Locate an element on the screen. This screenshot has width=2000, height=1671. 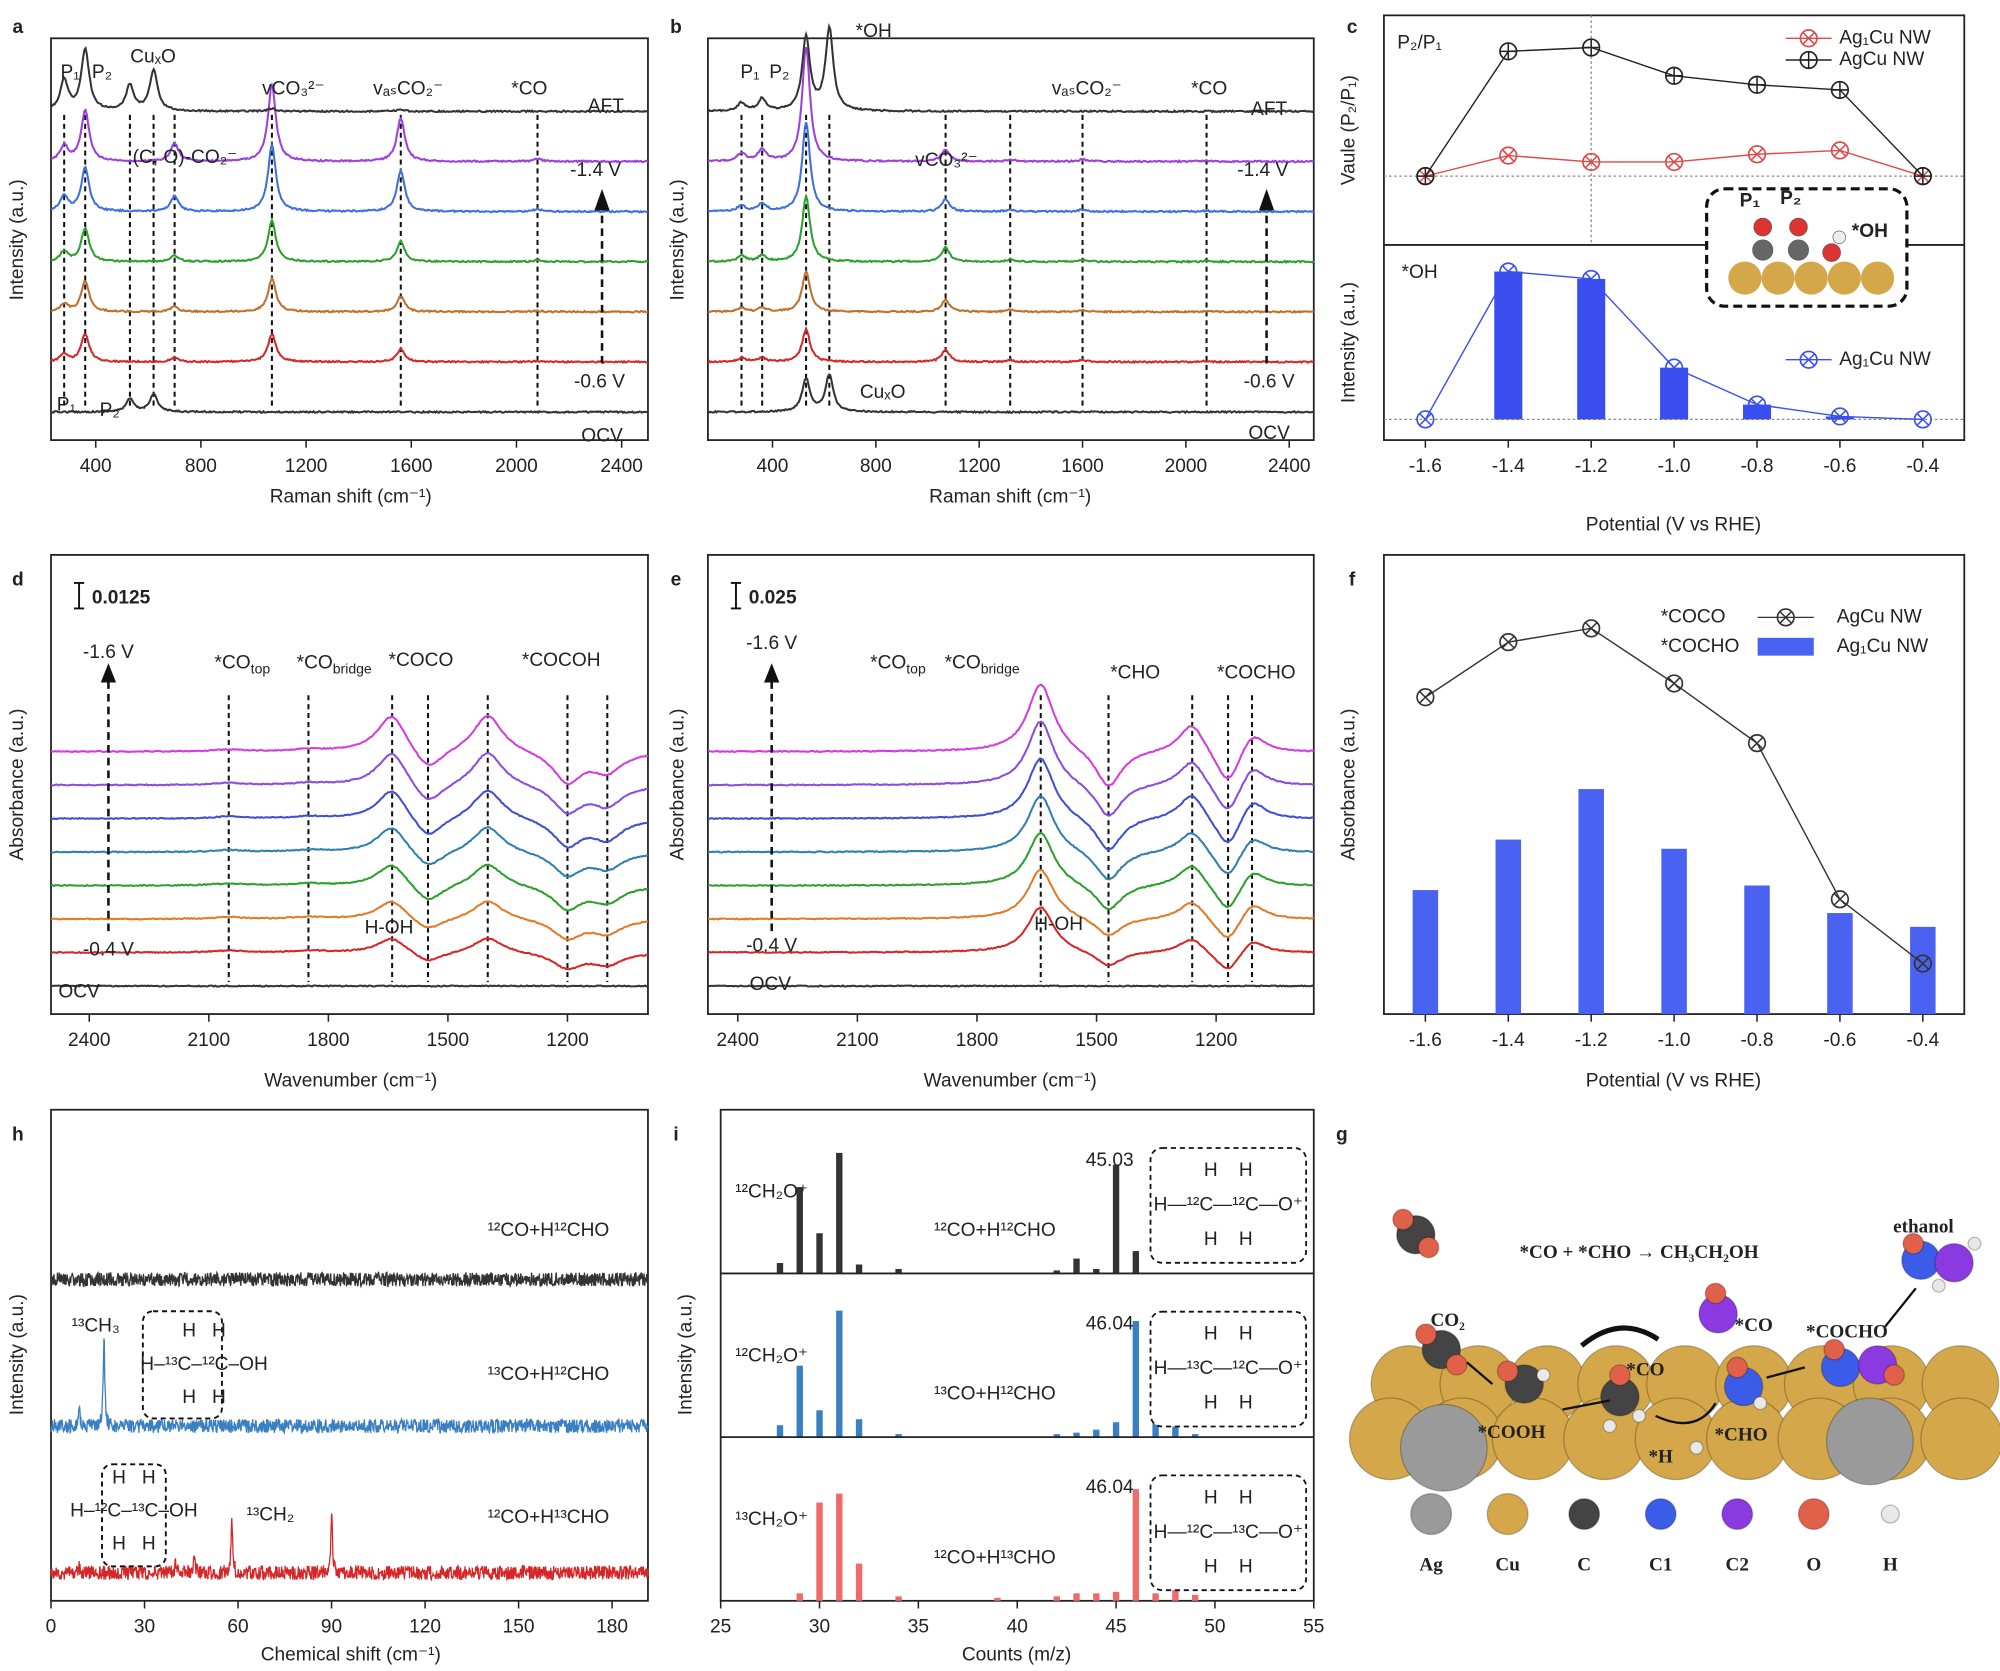
x-tick-label: 60 is located at coordinates (237, 1627).